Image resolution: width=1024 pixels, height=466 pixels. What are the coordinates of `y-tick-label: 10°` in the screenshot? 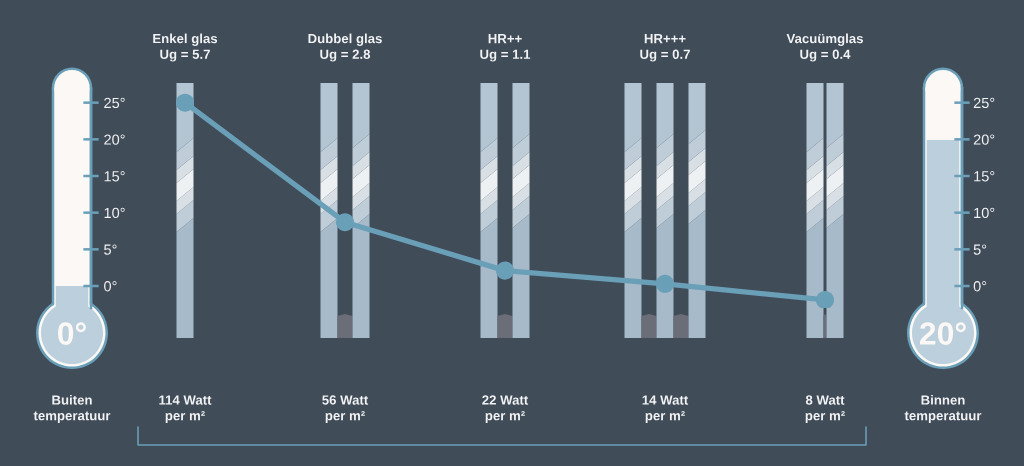 It's located at (114, 213).